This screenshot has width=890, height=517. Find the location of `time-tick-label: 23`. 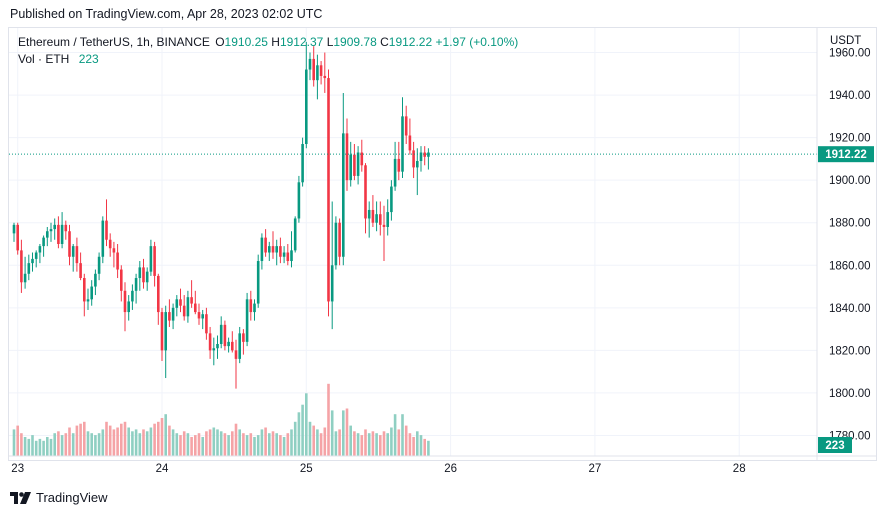

time-tick-label: 23 is located at coordinates (17, 469).